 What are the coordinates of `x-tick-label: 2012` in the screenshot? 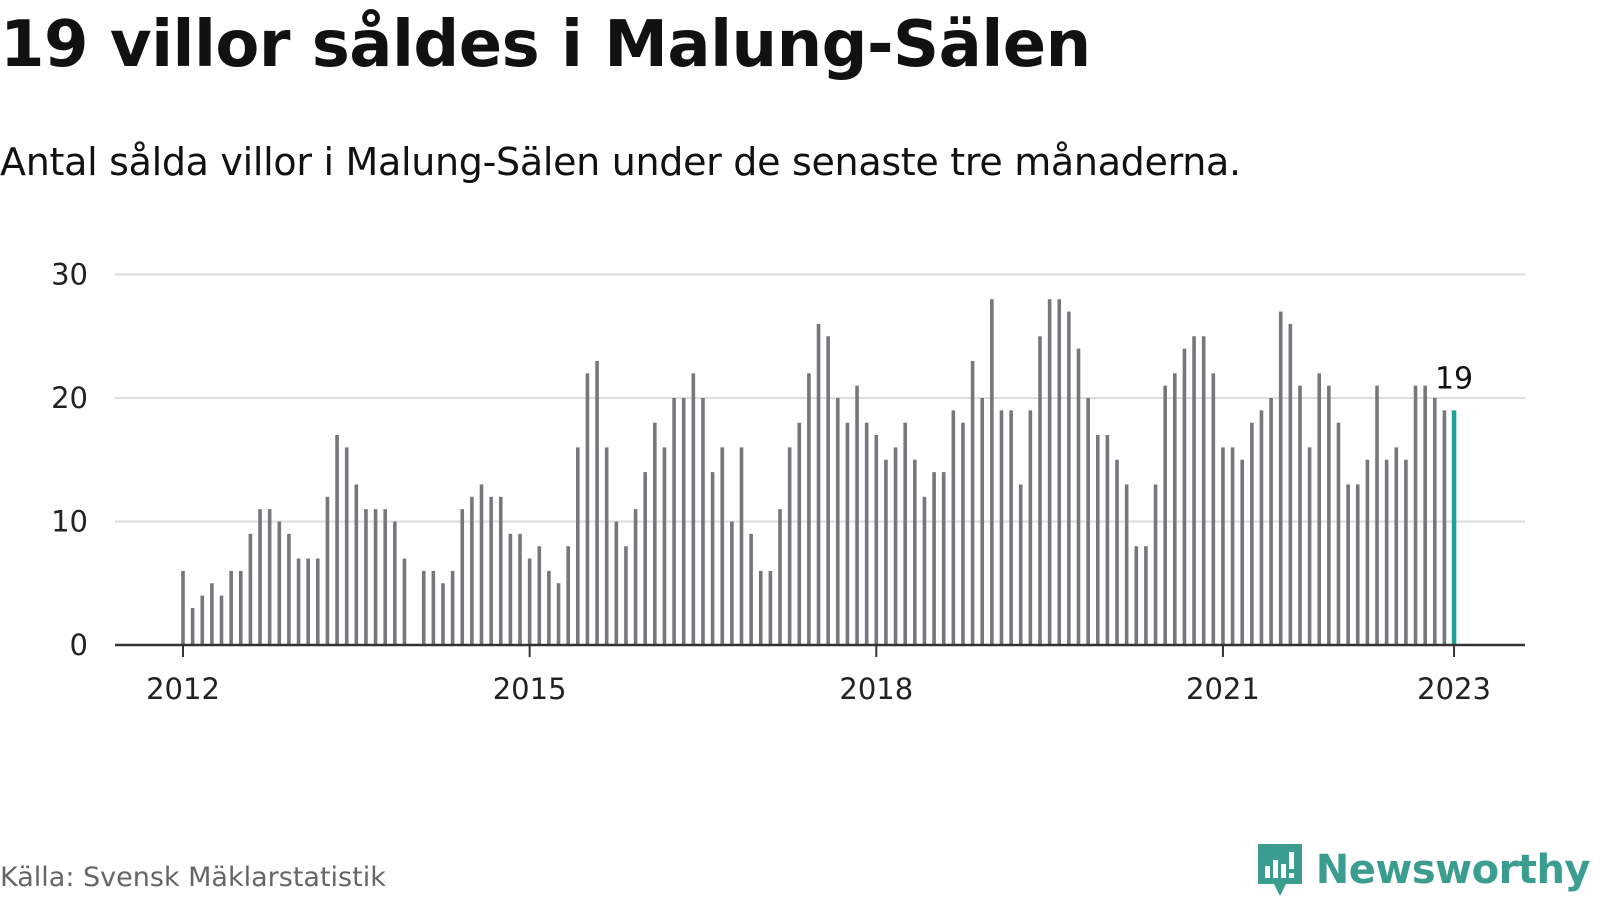 It's located at (183, 689).